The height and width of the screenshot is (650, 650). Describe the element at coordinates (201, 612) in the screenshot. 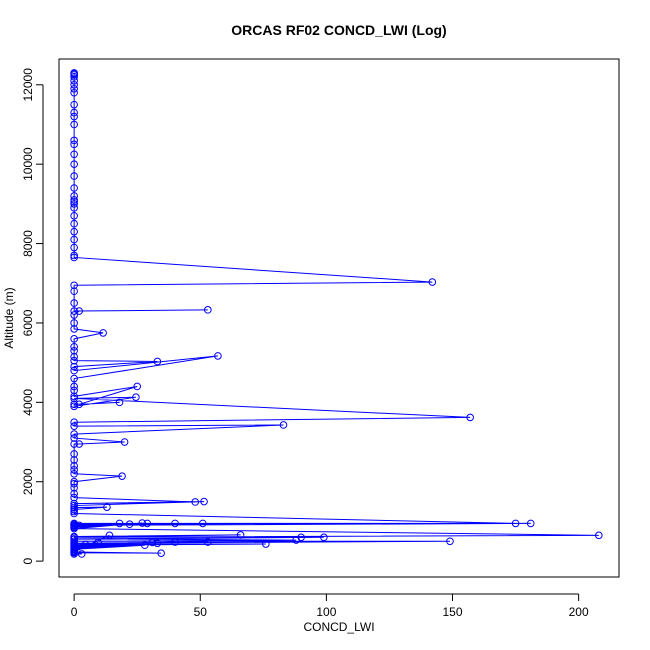

I see `x-tick-label: 50` at that location.